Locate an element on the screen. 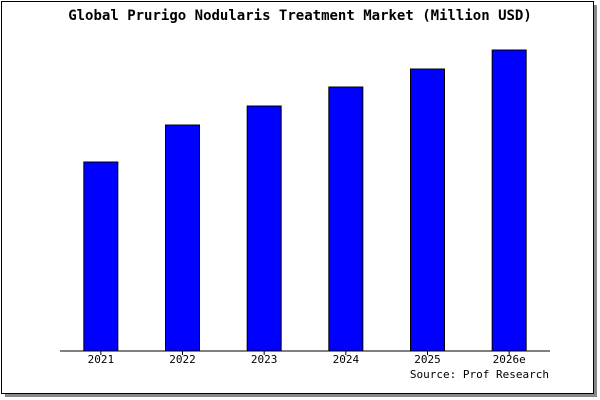 The width and height of the screenshot is (600, 400). x-tick-label: 2026e is located at coordinates (509, 359).